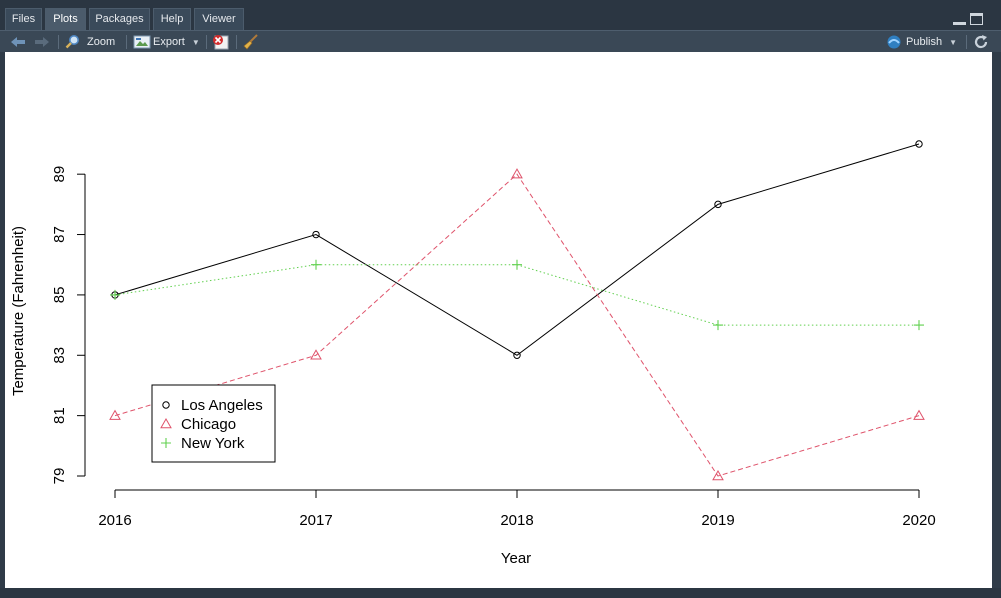 The width and height of the screenshot is (1001, 598). I want to click on tab-files: Files, so click(23, 19).